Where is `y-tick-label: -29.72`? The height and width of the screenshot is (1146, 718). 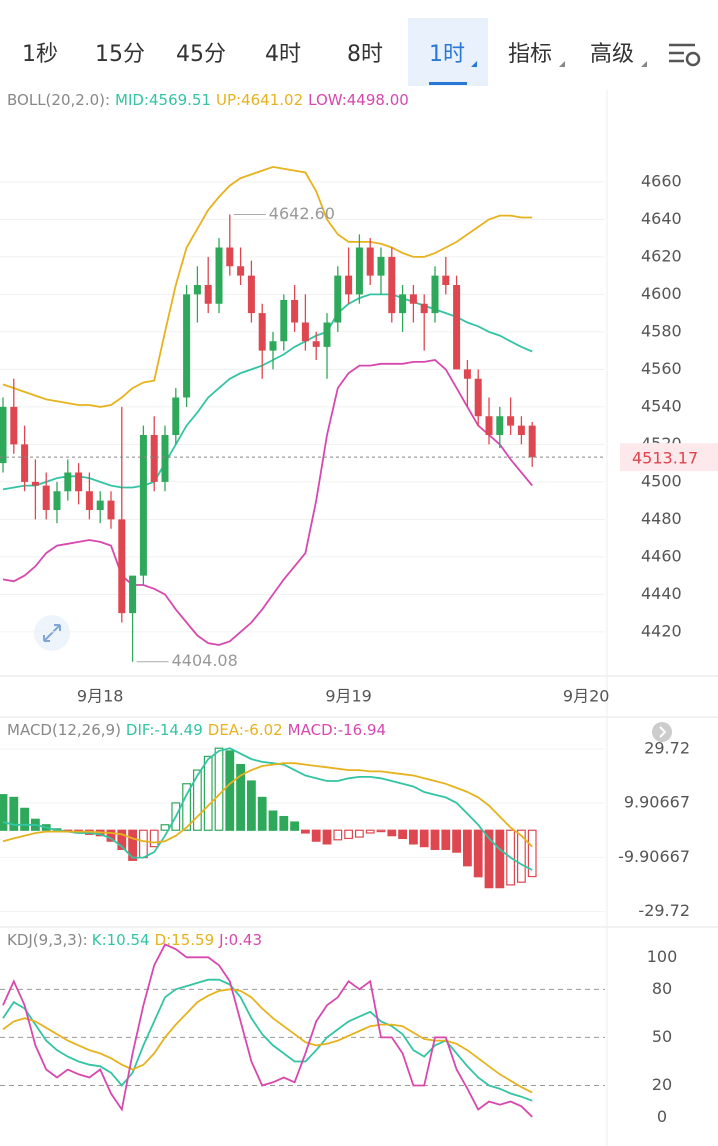 y-tick-label: -29.72 is located at coordinates (664, 910).